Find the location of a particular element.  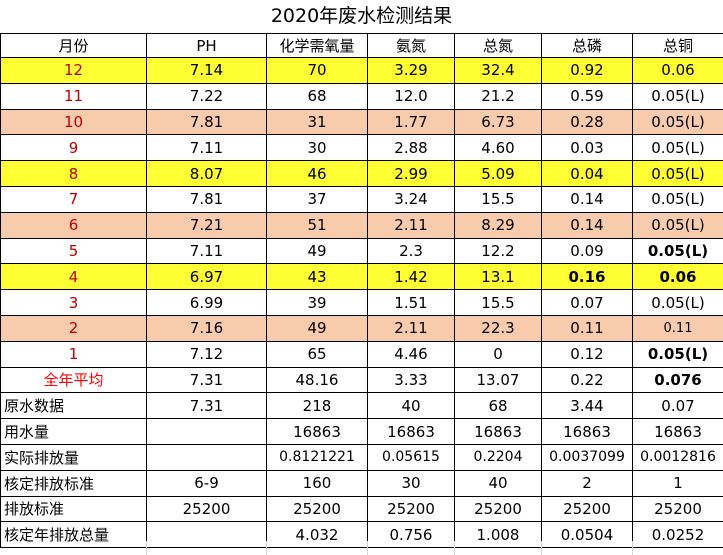

month-cell: 9 is located at coordinates (73, 148).